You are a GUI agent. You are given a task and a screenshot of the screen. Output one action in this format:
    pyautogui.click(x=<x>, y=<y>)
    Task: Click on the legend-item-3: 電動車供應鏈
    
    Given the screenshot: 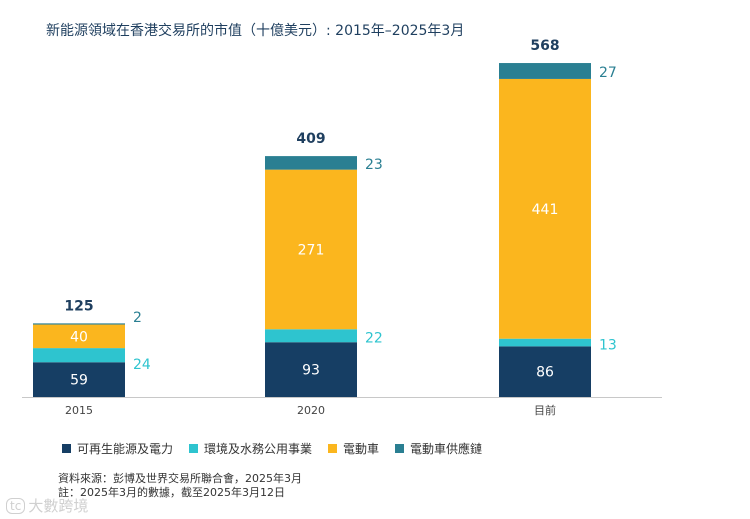 What is the action you would take?
    pyautogui.click(x=438, y=448)
    